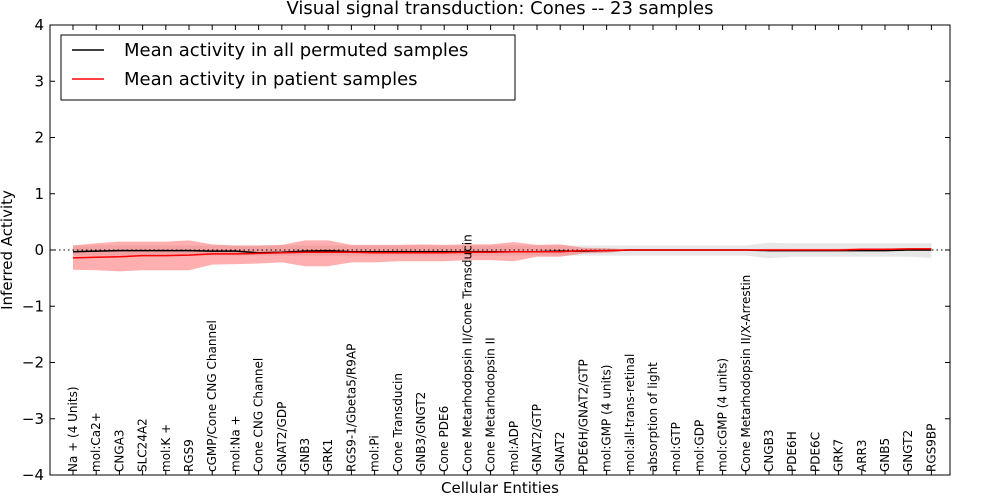 Image resolution: width=1000 pixels, height=504 pixels. I want to click on x-tick-label: mol:ADP, so click(514, 446).